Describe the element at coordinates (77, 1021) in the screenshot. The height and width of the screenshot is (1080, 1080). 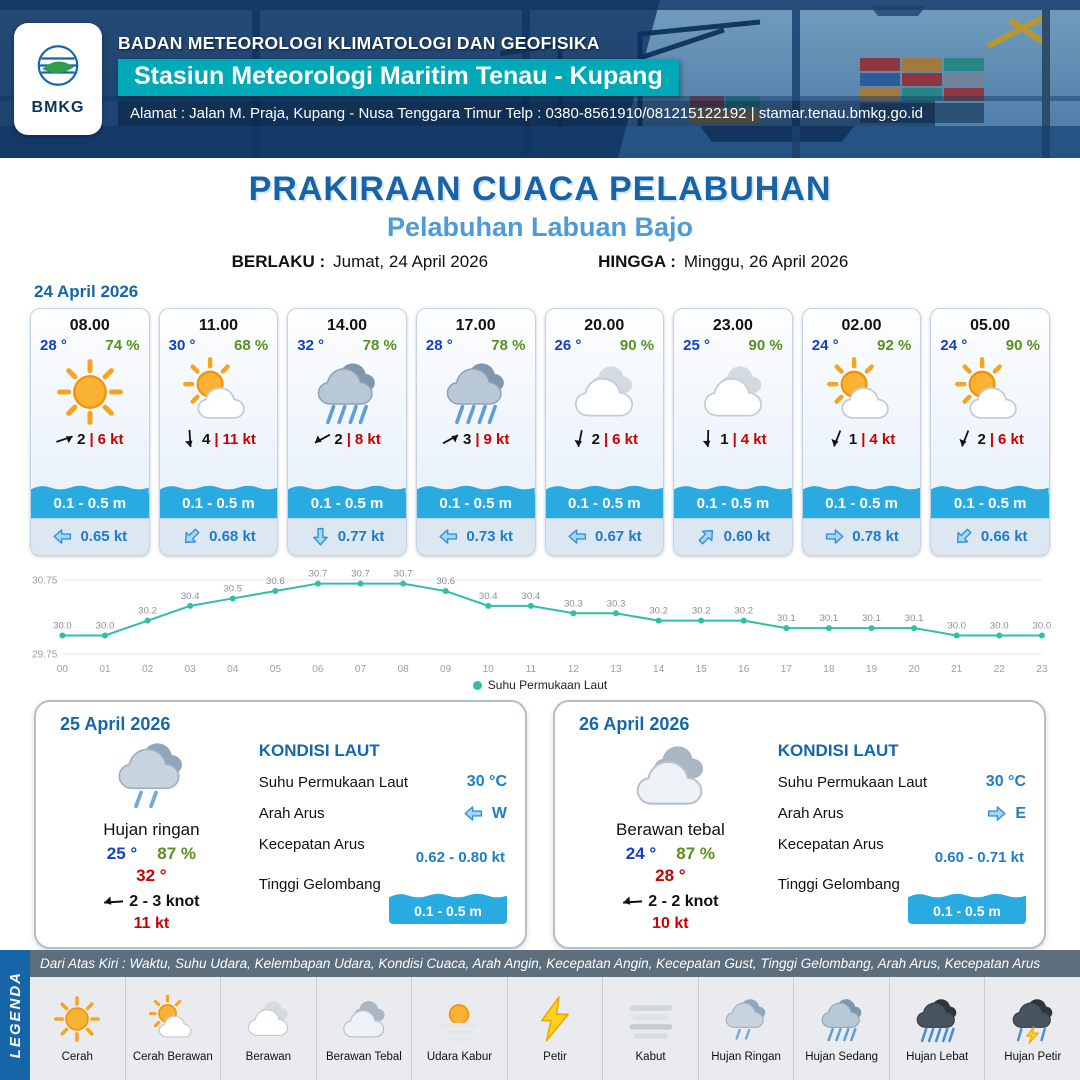
I see `sun-icon` at that location.